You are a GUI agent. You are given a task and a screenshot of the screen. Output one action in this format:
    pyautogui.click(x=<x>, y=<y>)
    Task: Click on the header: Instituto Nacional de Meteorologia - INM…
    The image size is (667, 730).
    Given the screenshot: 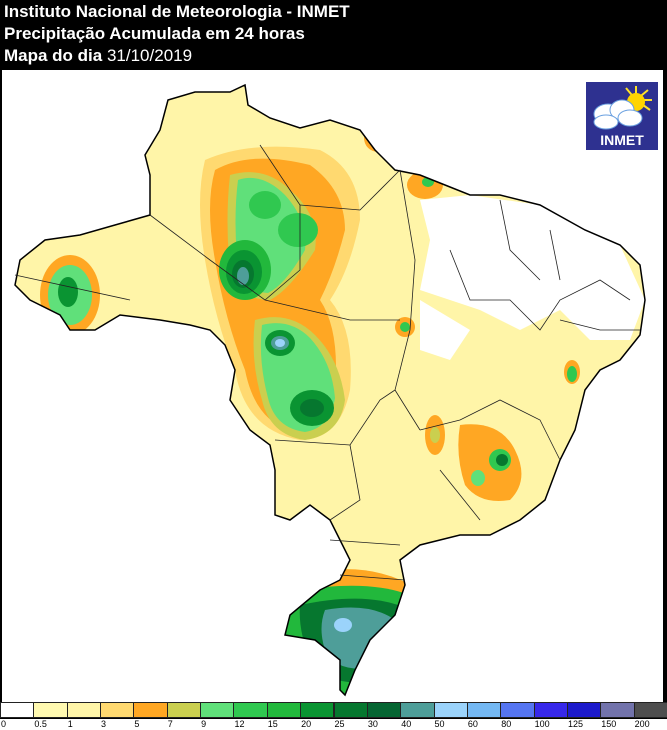 What is the action you would take?
    pyautogui.click(x=333, y=35)
    